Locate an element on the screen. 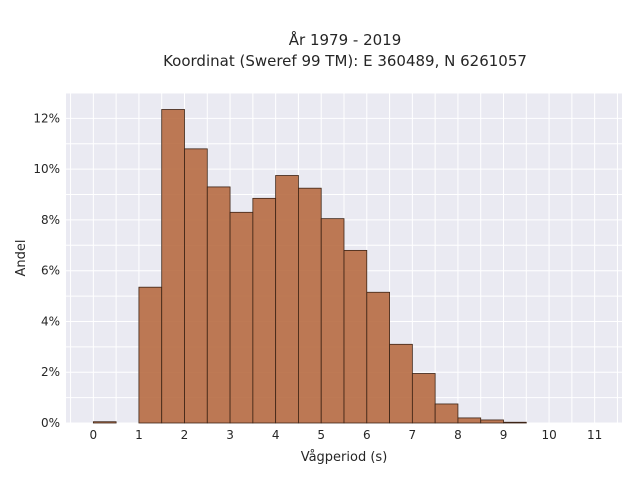 The width and height of the screenshot is (640, 480). x-tick-label: 0 is located at coordinates (94, 435).